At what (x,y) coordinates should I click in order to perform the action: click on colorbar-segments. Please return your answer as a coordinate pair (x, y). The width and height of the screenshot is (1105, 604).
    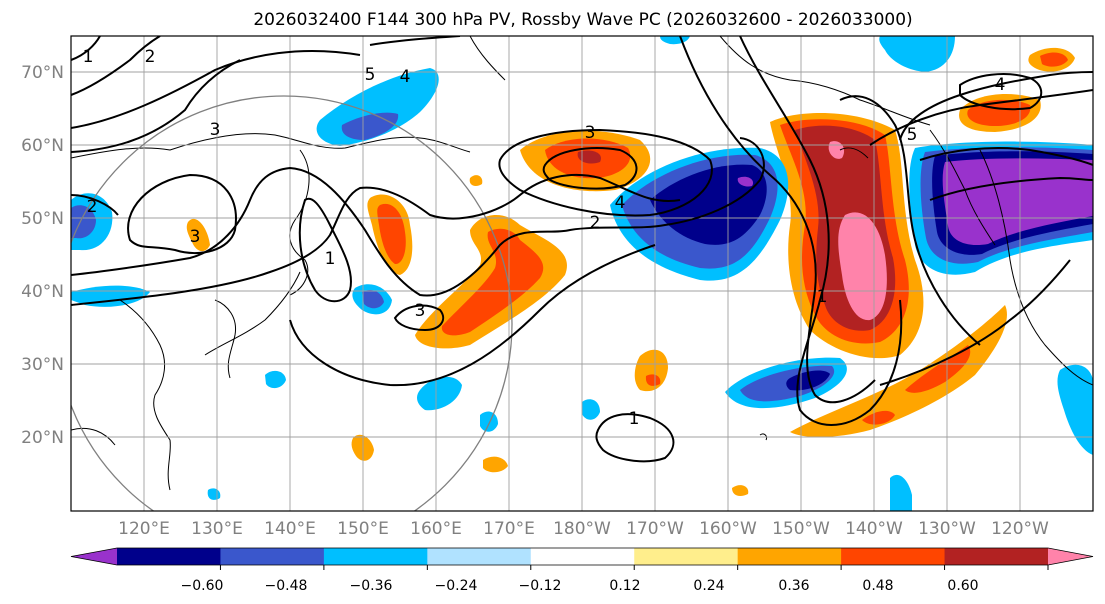
    Looking at the image, I should click on (582, 556).